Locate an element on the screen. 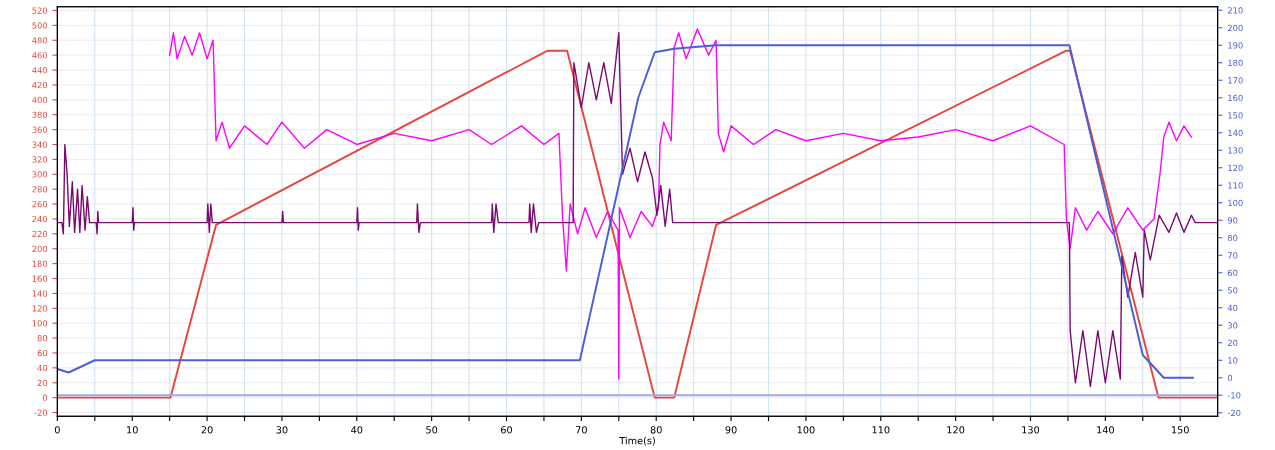  y-tick-label: 300 is located at coordinates (40, 174).